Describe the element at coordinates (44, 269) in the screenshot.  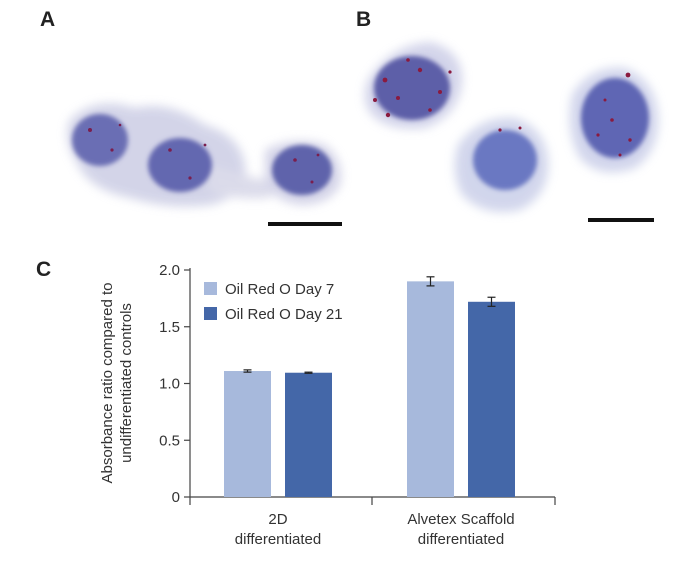
I see `panel-label-c: C` at that location.